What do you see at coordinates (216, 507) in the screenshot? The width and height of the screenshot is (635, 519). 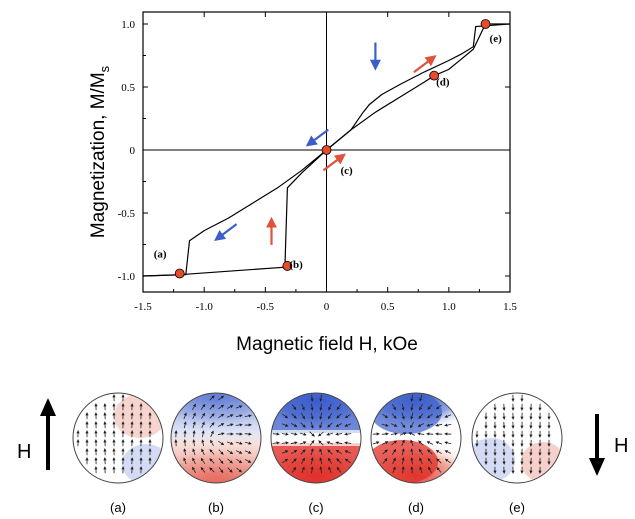 I see `disk-label: (b)` at bounding box center [216, 507].